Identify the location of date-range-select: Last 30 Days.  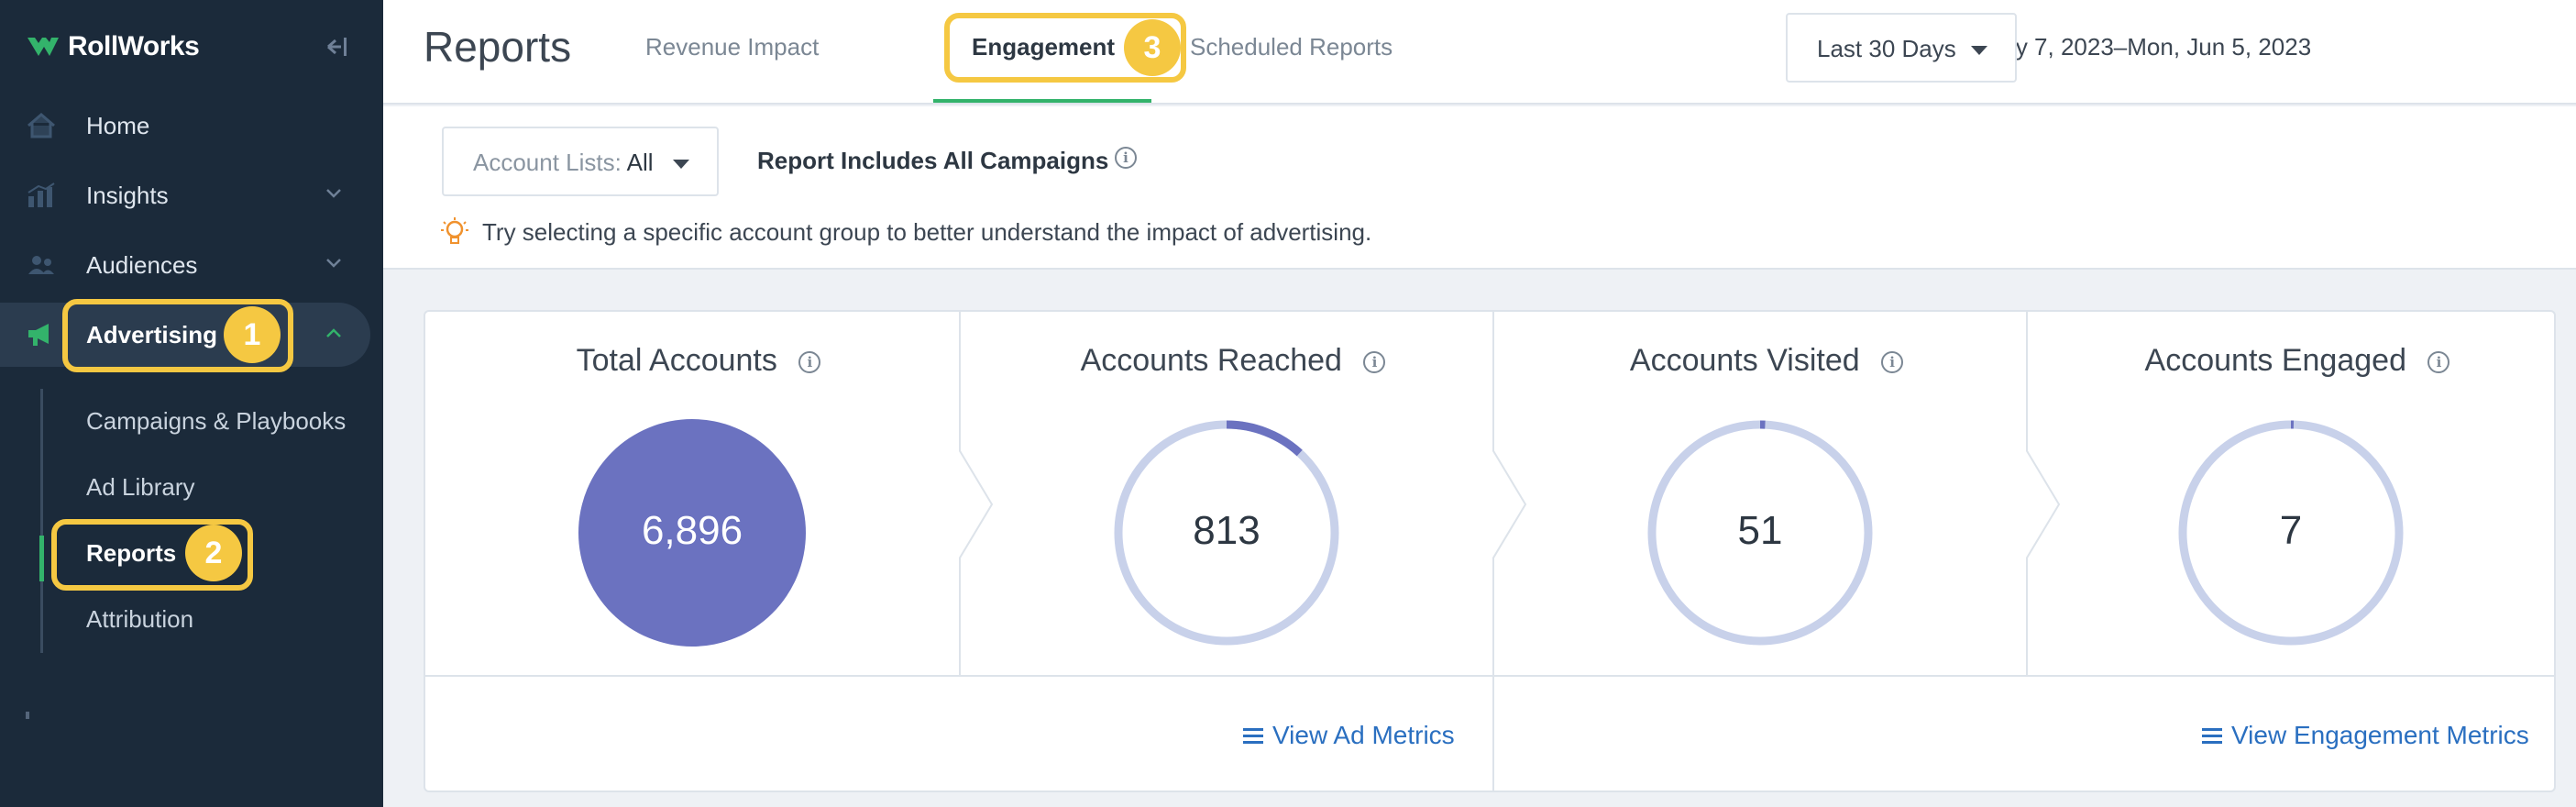
(1901, 48).